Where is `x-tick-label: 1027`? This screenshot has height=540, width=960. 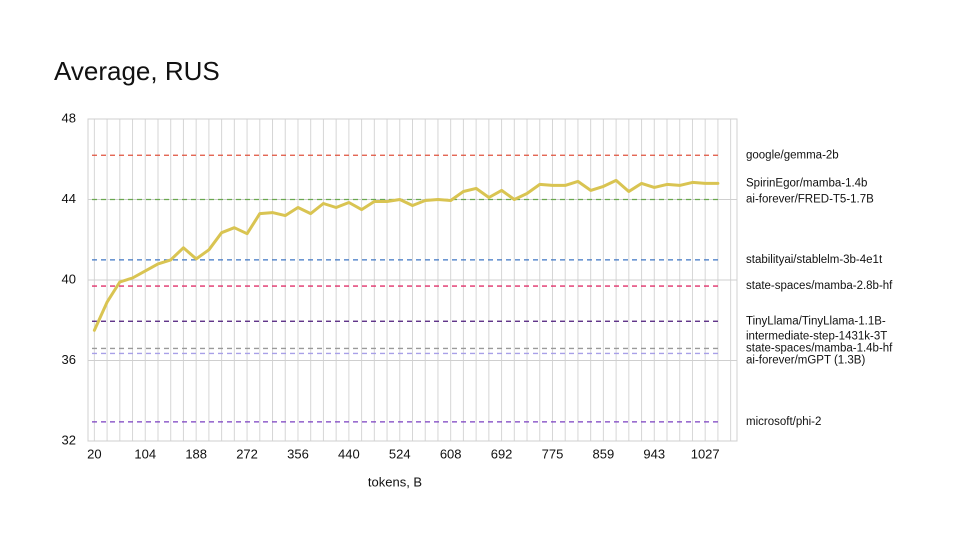
x-tick-label: 1027 is located at coordinates (705, 453).